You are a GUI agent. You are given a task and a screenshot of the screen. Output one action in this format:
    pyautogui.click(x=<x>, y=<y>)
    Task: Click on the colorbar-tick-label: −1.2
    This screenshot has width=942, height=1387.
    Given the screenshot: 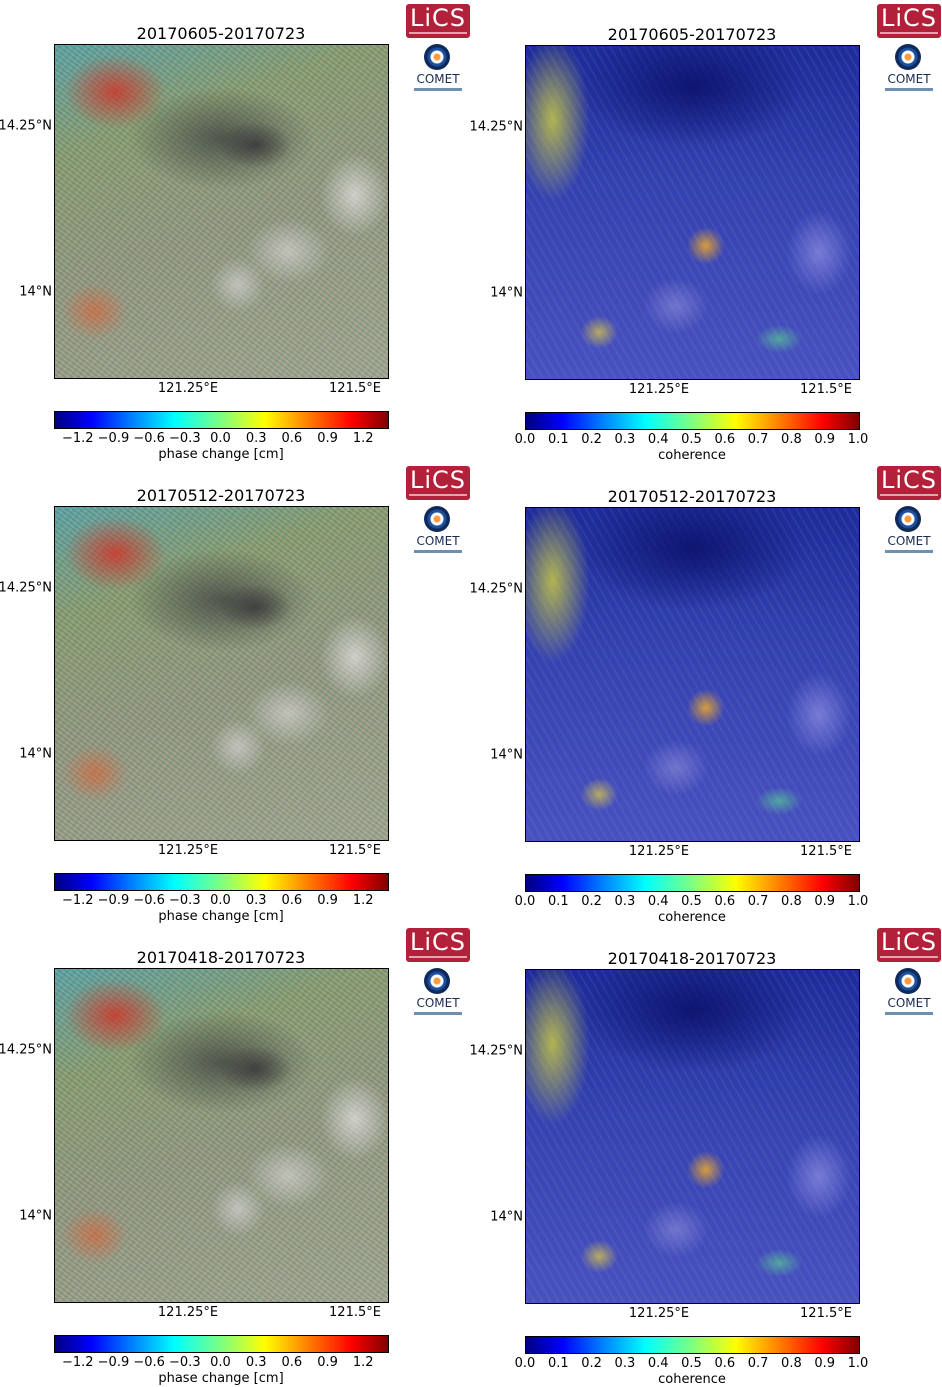 What is the action you would take?
    pyautogui.click(x=77, y=1362)
    